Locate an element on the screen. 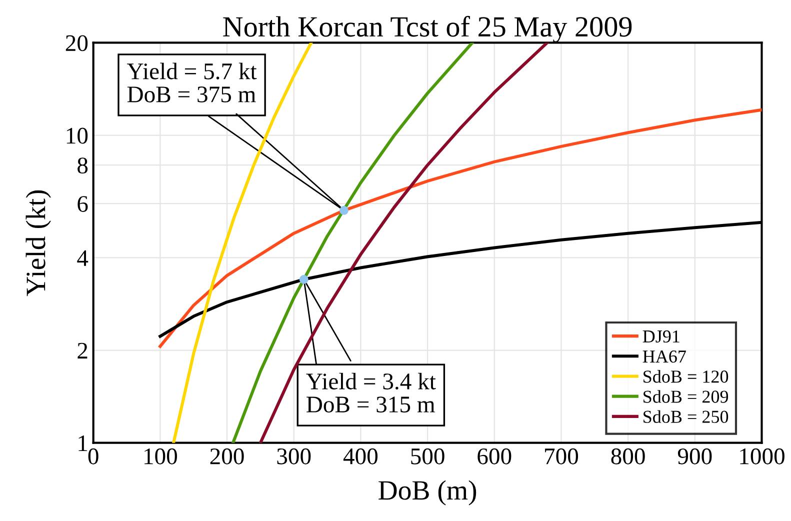 The image size is (791, 521). legend-label: SdoB = 250 is located at coordinates (686, 416).